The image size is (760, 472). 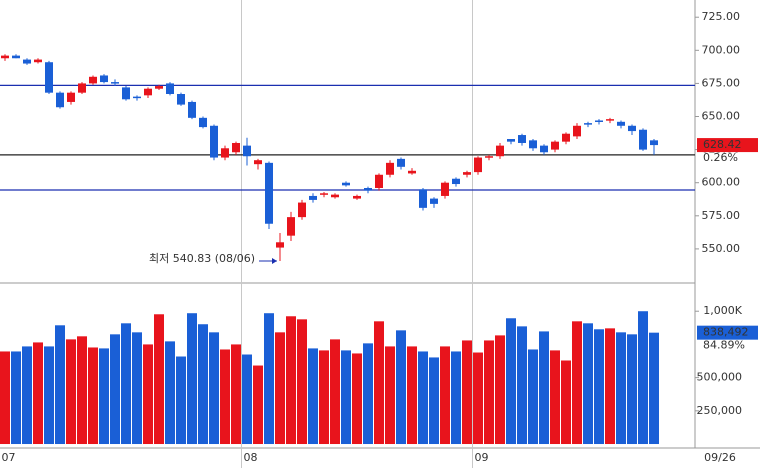 What do you see at coordinates (721, 215) in the screenshot?
I see `y-tick-label: 575.00` at bounding box center [721, 215].